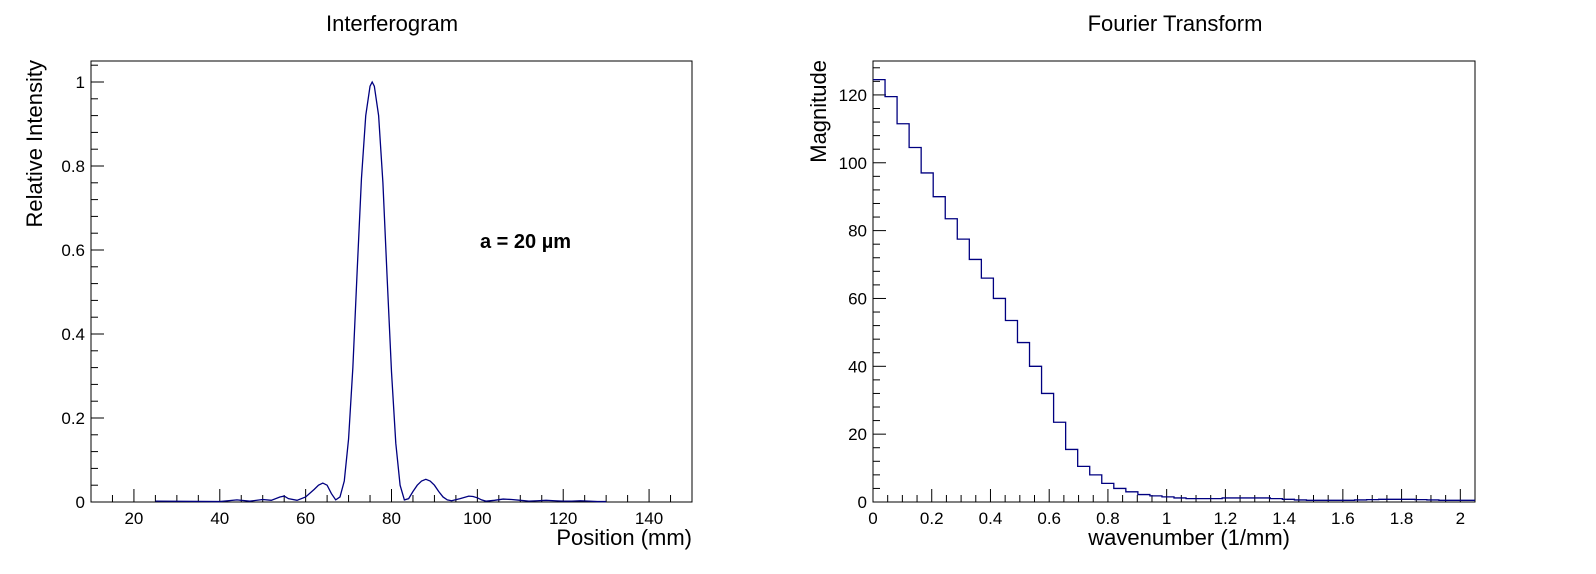 This screenshot has width=1596, height=574. I want to click on interferogram-x-axis-label: Position (mm), so click(624, 537).